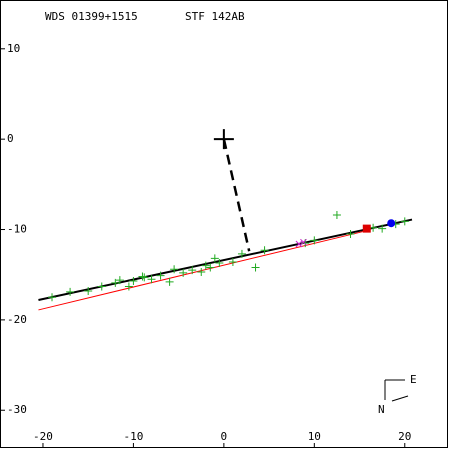 Image resolution: width=450 pixels, height=450 pixels. Describe the element at coordinates (91, 16) in the screenshot. I see `chart-title: WDS 01399+1515` at that location.